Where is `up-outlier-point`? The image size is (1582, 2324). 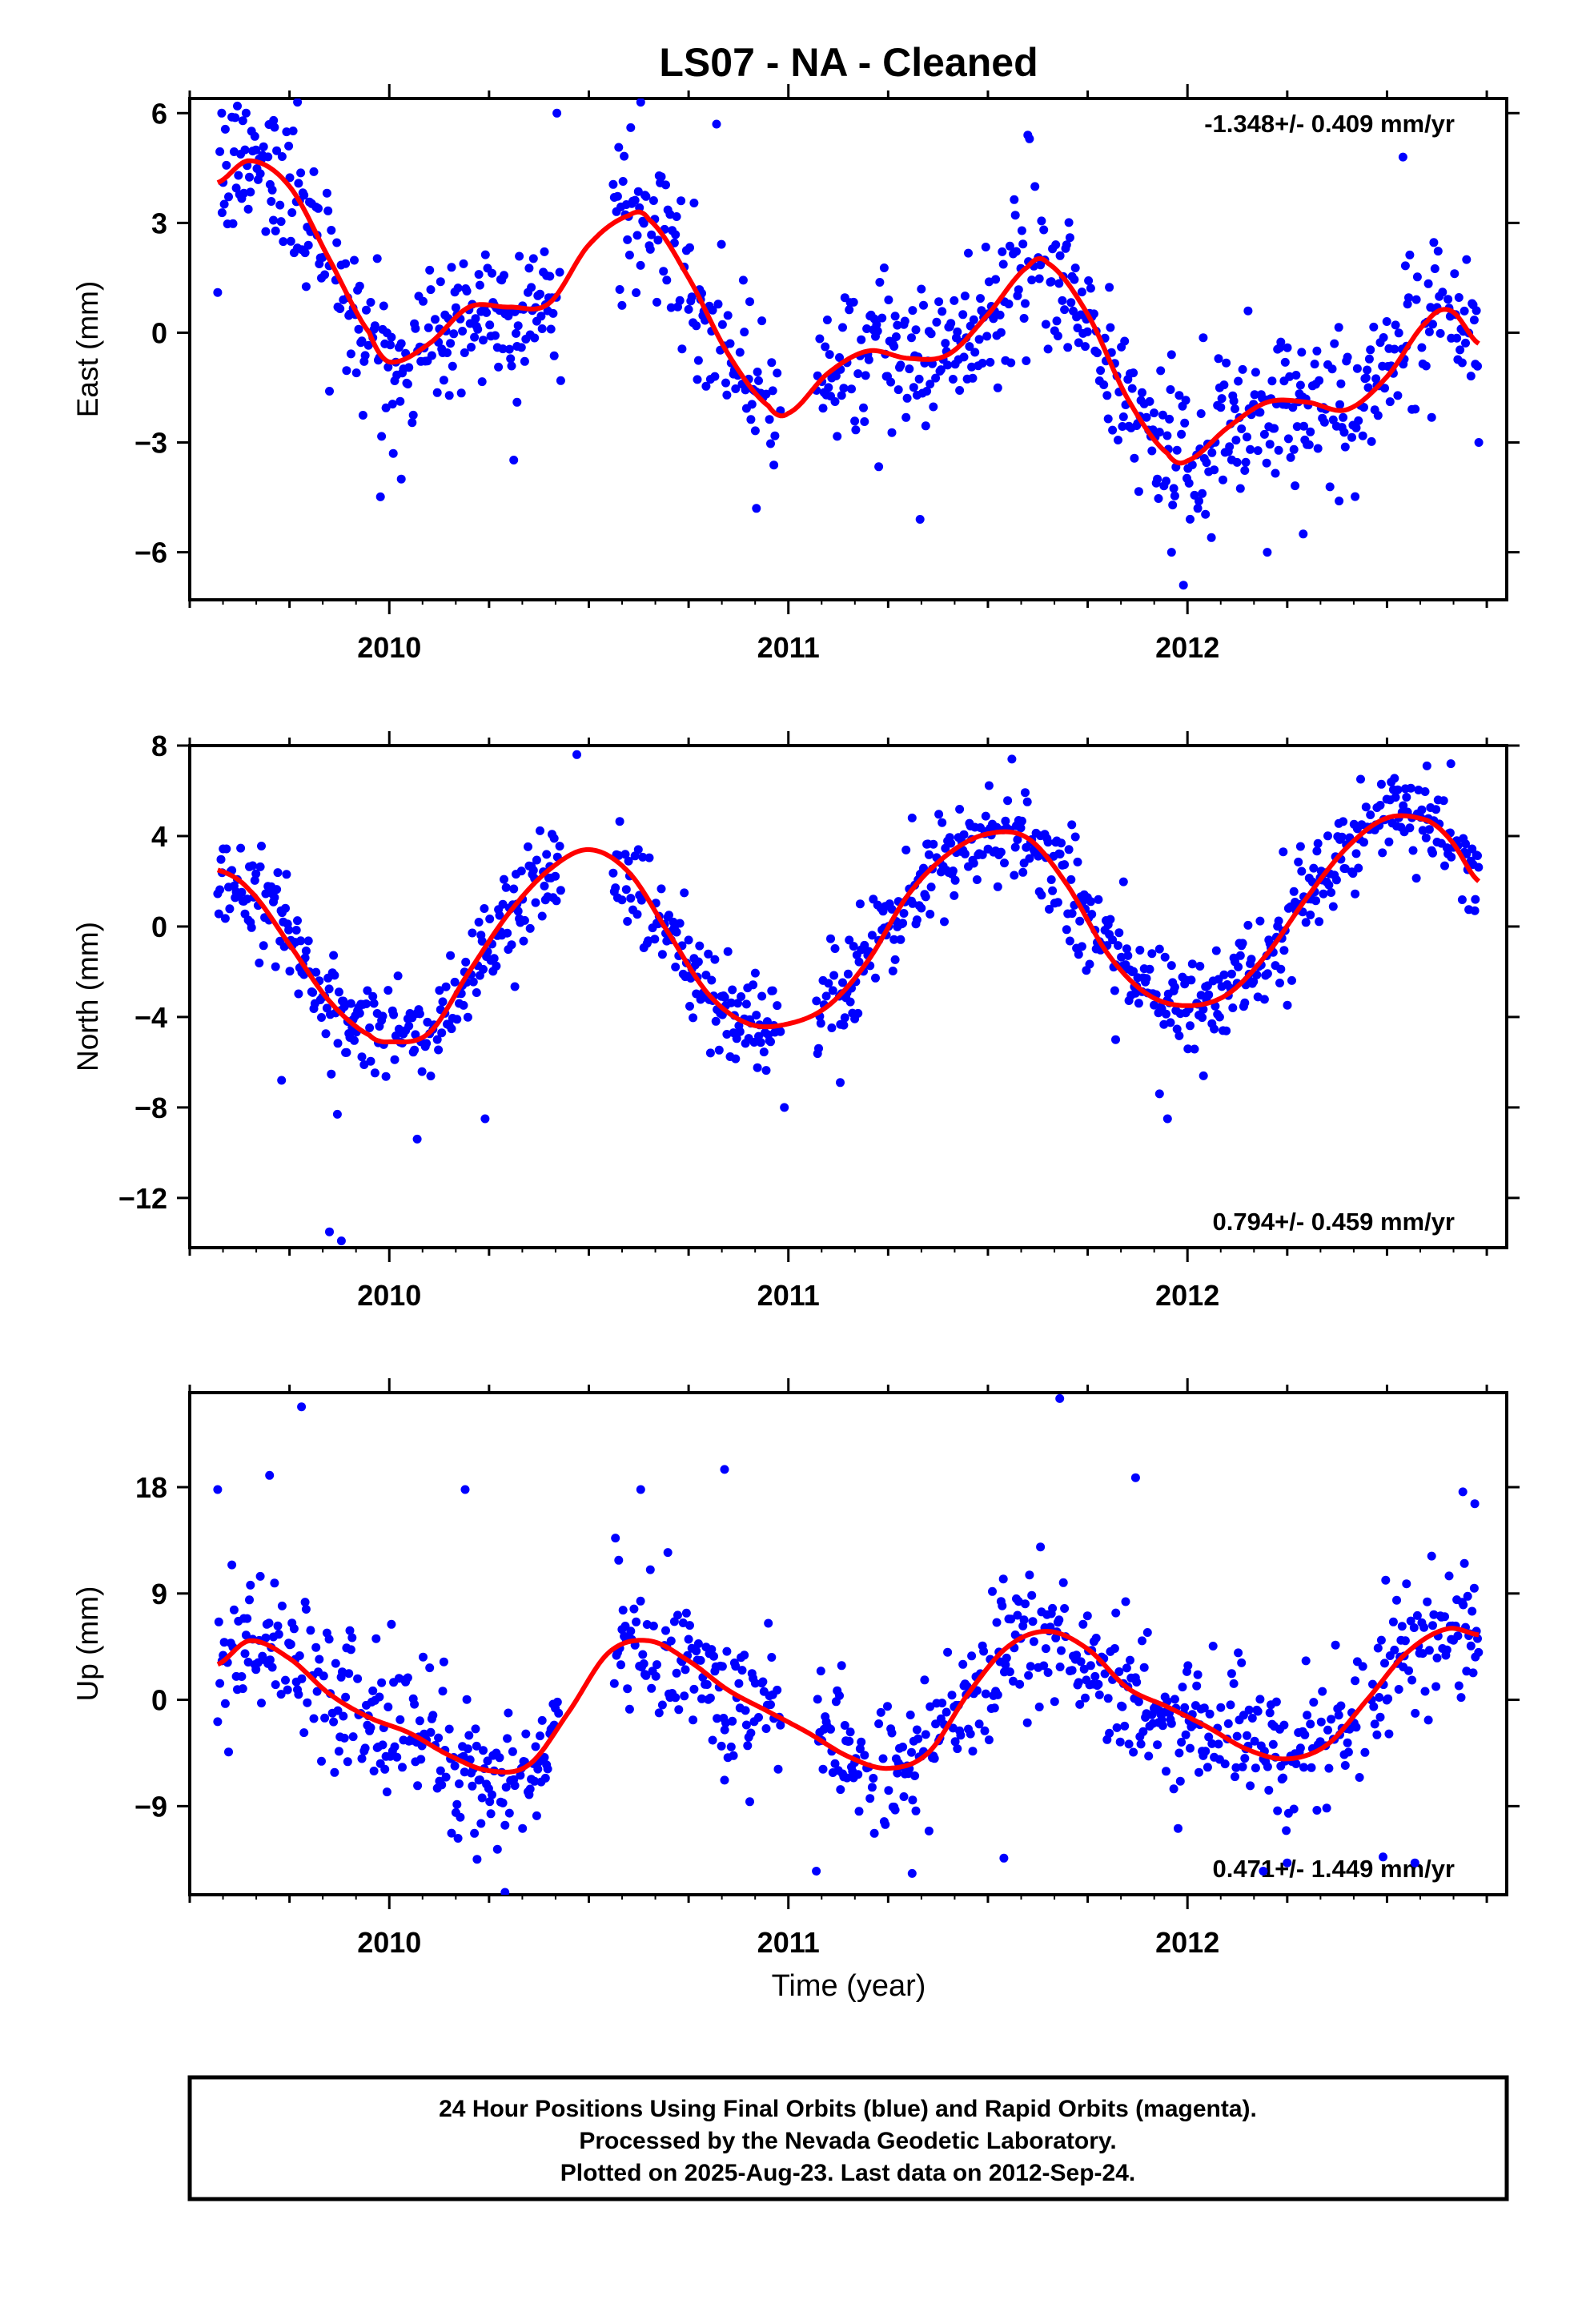
up-outlier-point is located at coordinates (505, 1891).